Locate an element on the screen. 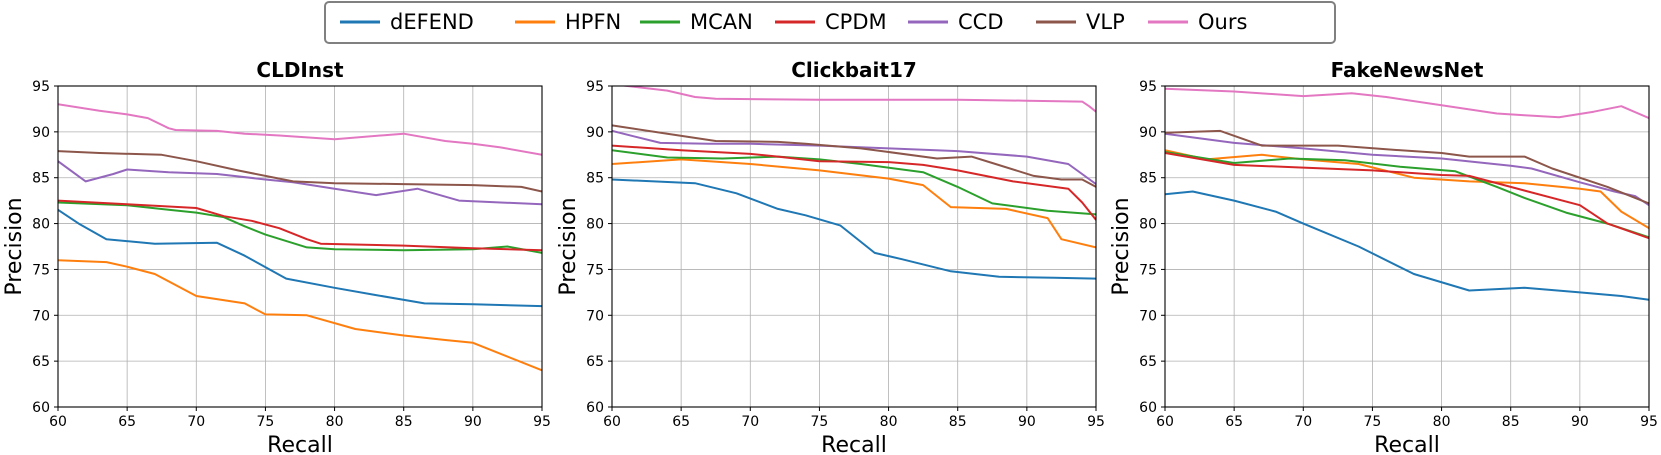  legend-entry-hpfn: HPFN is located at coordinates (568, 22).